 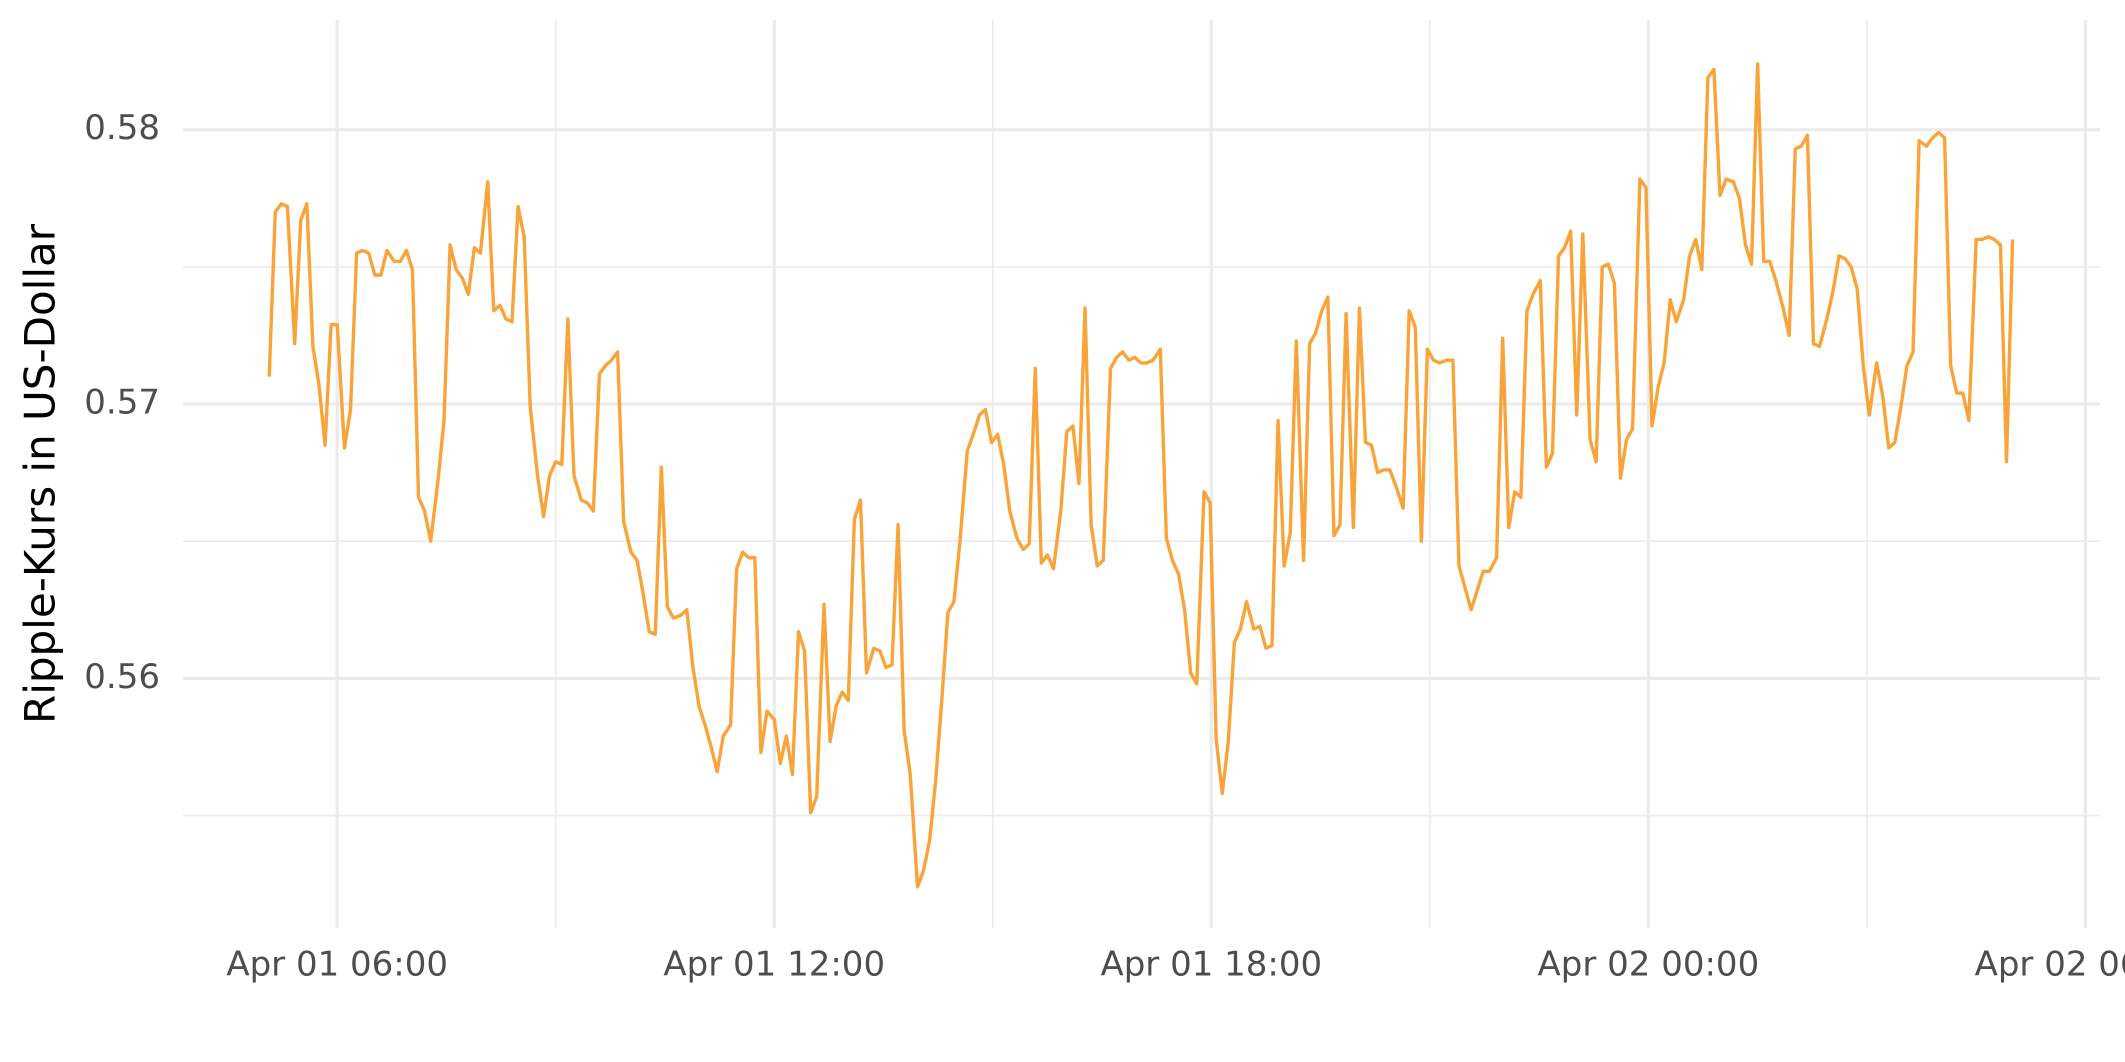 What do you see at coordinates (122, 677) in the screenshot?
I see `y-tick-label: 0.56` at bounding box center [122, 677].